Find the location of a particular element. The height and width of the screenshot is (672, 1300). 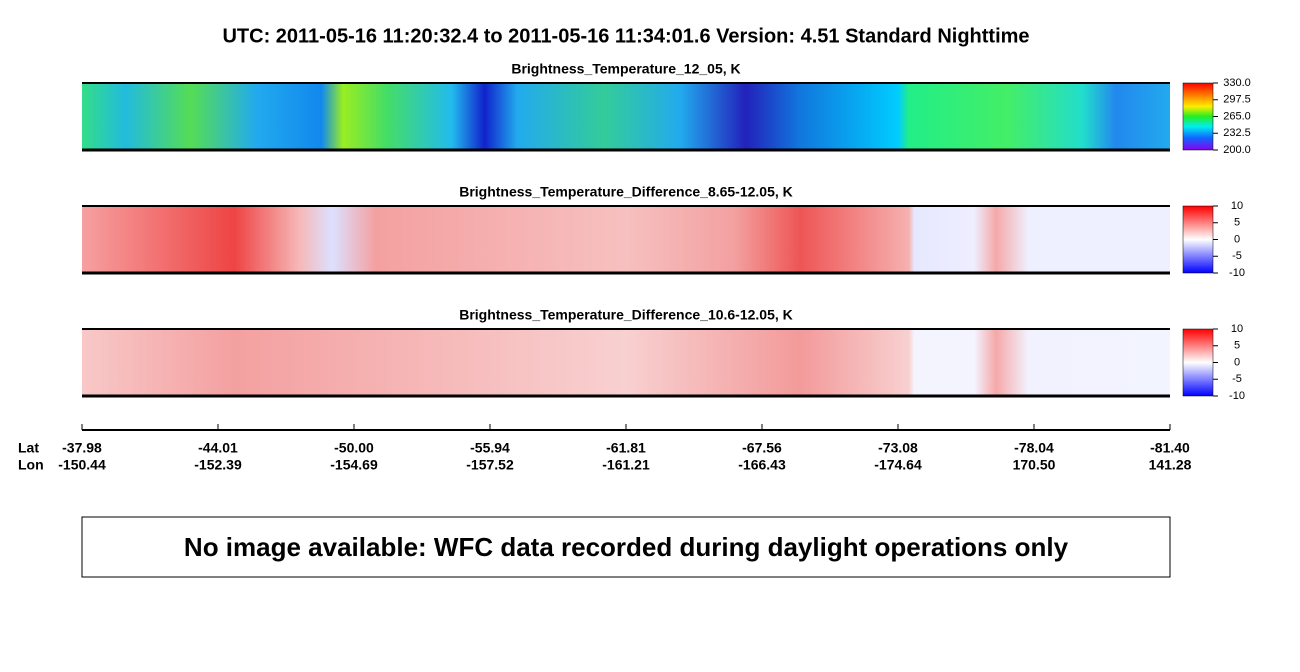

lat-label: -50.00 is located at coordinates (354, 448).